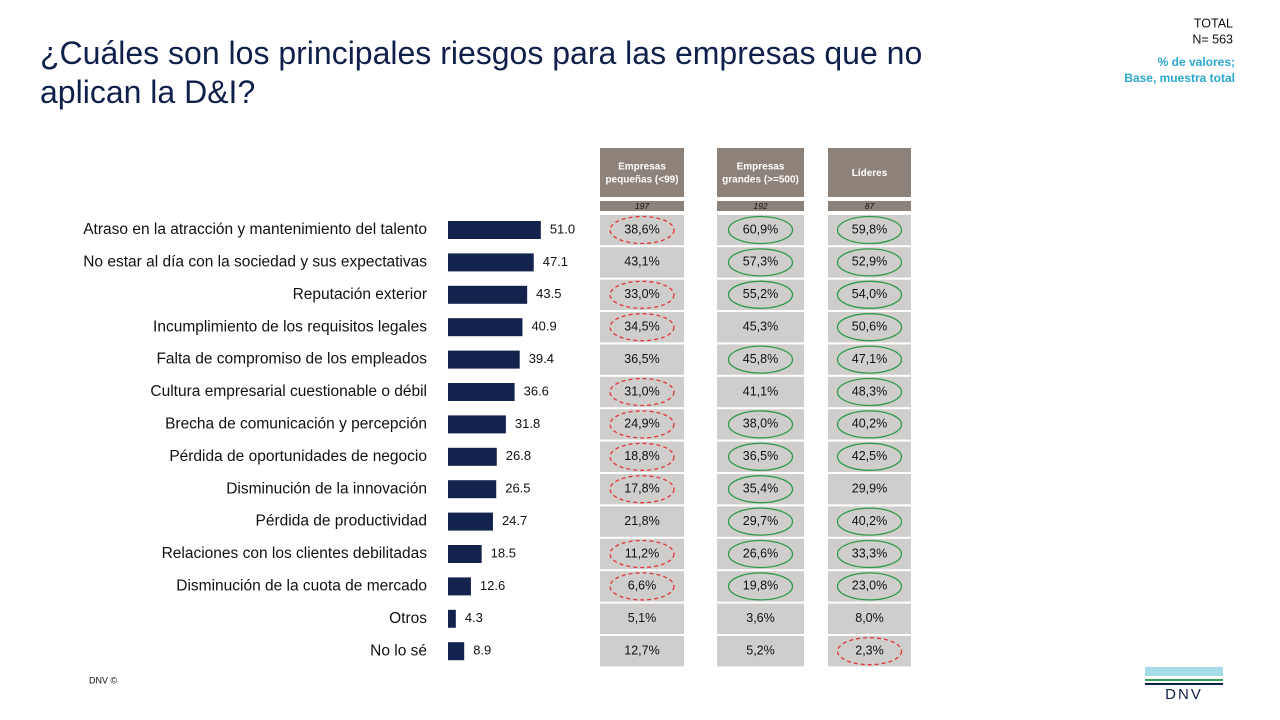 This screenshot has width=1280, height=720. Describe the element at coordinates (527, 423) in the screenshot. I see `value-label: 31.8` at that location.